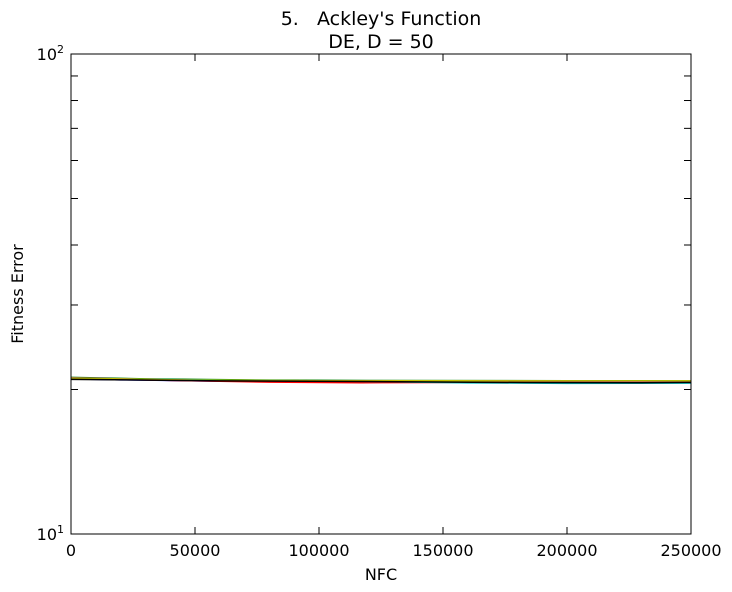  What do you see at coordinates (381, 19) in the screenshot?
I see `chart-title-line1: 5. Ackley's Function` at bounding box center [381, 19].